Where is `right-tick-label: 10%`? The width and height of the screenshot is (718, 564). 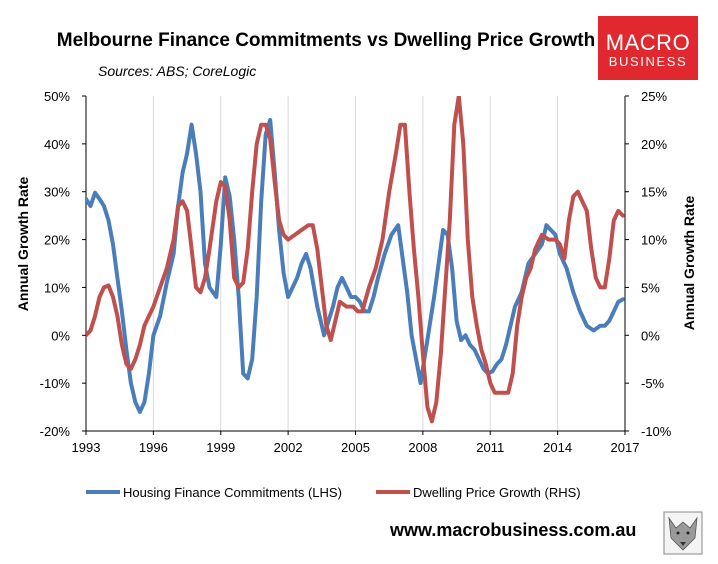
right-tick-label: 10% is located at coordinates (654, 240).